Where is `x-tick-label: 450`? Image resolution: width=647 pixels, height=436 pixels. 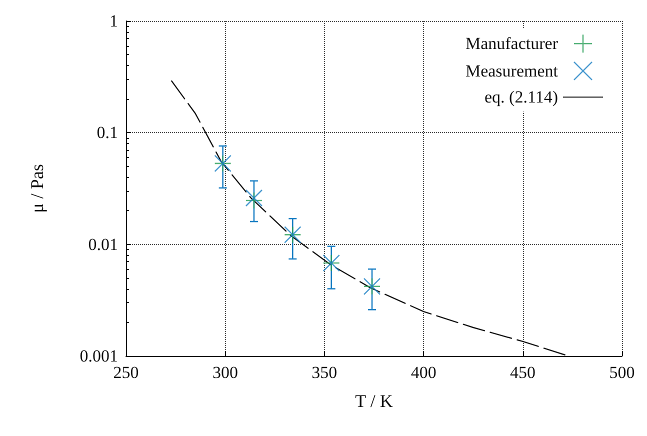
x-tick-label: 450 is located at coordinates (523, 372).